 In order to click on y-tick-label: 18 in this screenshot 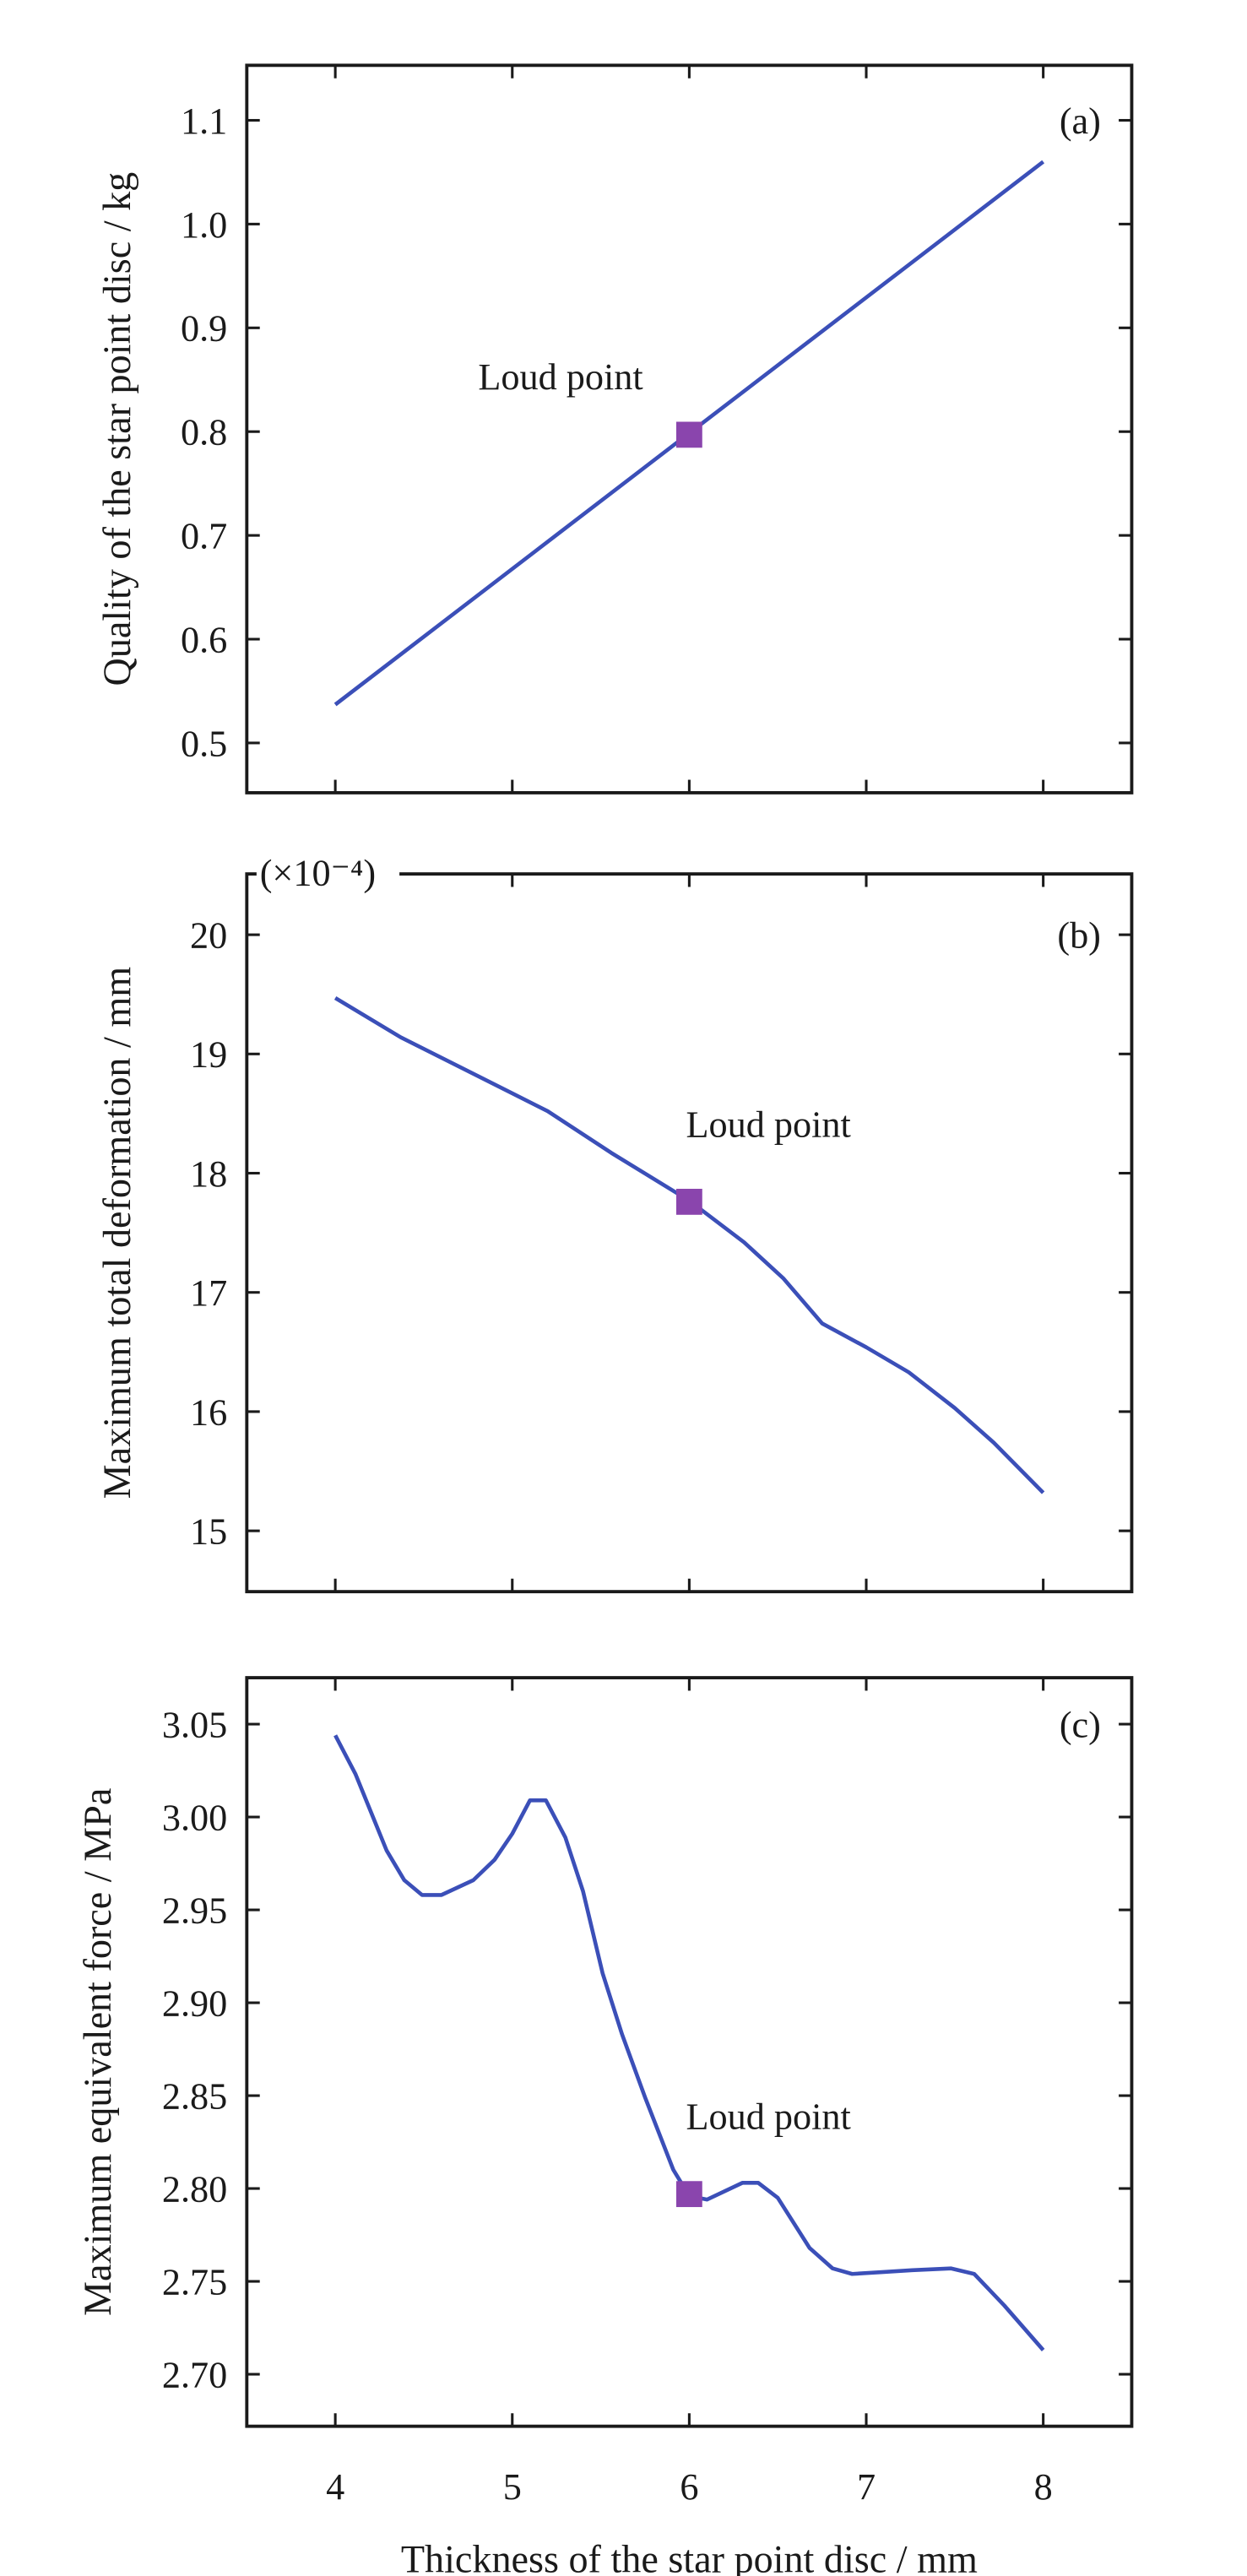, I will do `click(208, 1174)`.